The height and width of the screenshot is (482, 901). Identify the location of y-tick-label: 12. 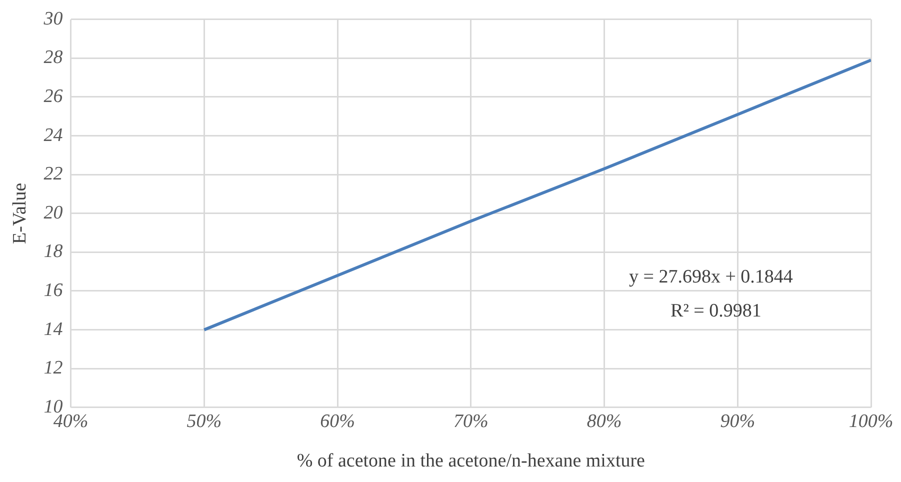
(54, 368).